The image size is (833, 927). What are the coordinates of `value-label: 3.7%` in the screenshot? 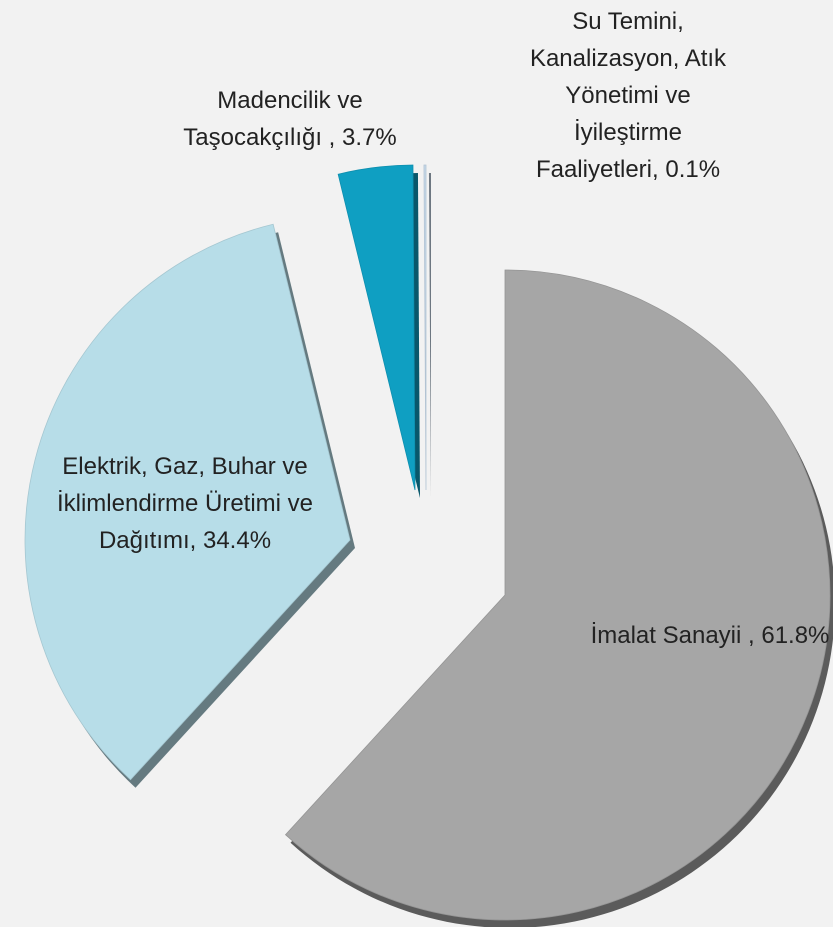 It's located at (369, 137).